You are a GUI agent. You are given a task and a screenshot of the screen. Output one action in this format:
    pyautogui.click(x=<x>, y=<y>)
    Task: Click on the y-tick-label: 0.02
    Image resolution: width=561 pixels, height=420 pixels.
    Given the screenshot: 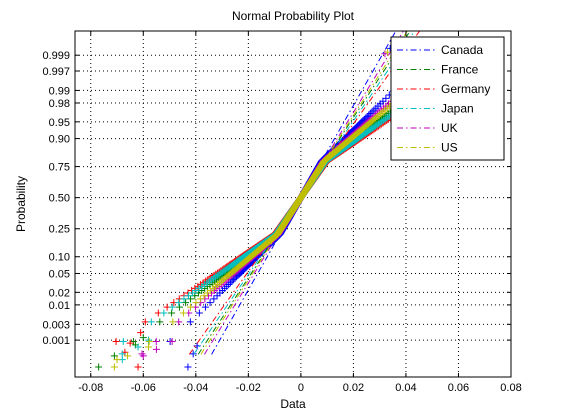 What is the action you would take?
    pyautogui.click(x=59, y=293)
    